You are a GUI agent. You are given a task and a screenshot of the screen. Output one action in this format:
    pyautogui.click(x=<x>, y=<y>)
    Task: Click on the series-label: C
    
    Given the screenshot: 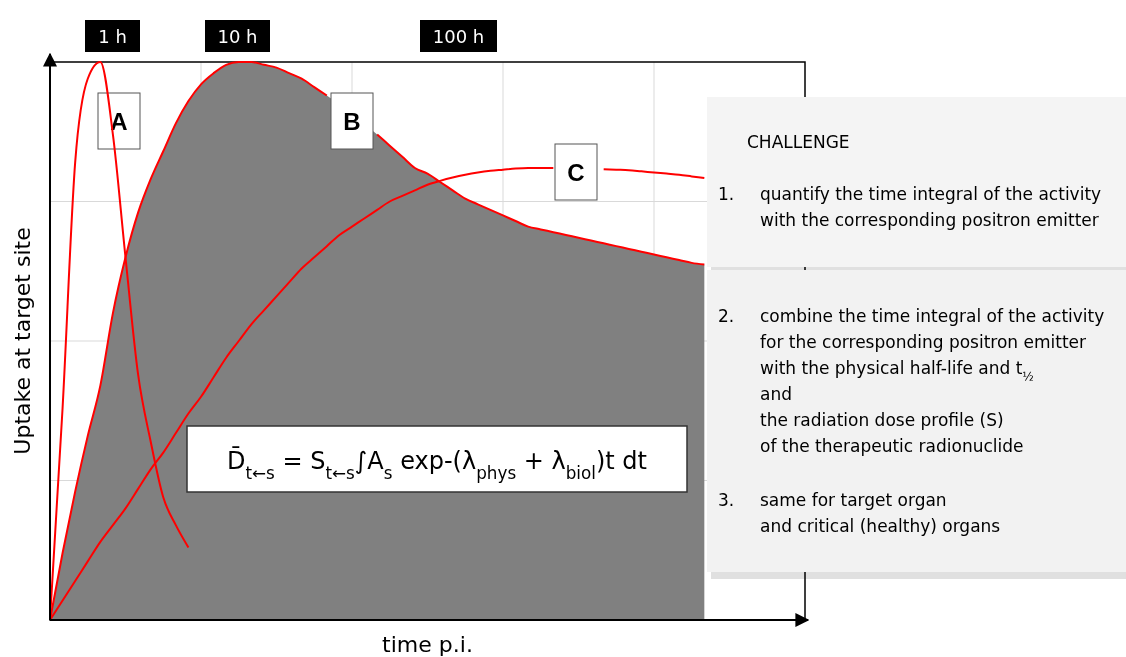 What is the action you would take?
    pyautogui.click(x=576, y=172)
    